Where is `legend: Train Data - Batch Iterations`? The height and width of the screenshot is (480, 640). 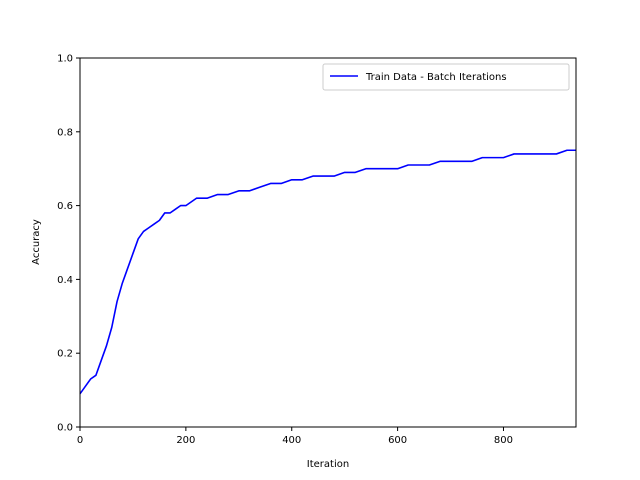 legend: Train Data - Batch Iterations is located at coordinates (446, 77).